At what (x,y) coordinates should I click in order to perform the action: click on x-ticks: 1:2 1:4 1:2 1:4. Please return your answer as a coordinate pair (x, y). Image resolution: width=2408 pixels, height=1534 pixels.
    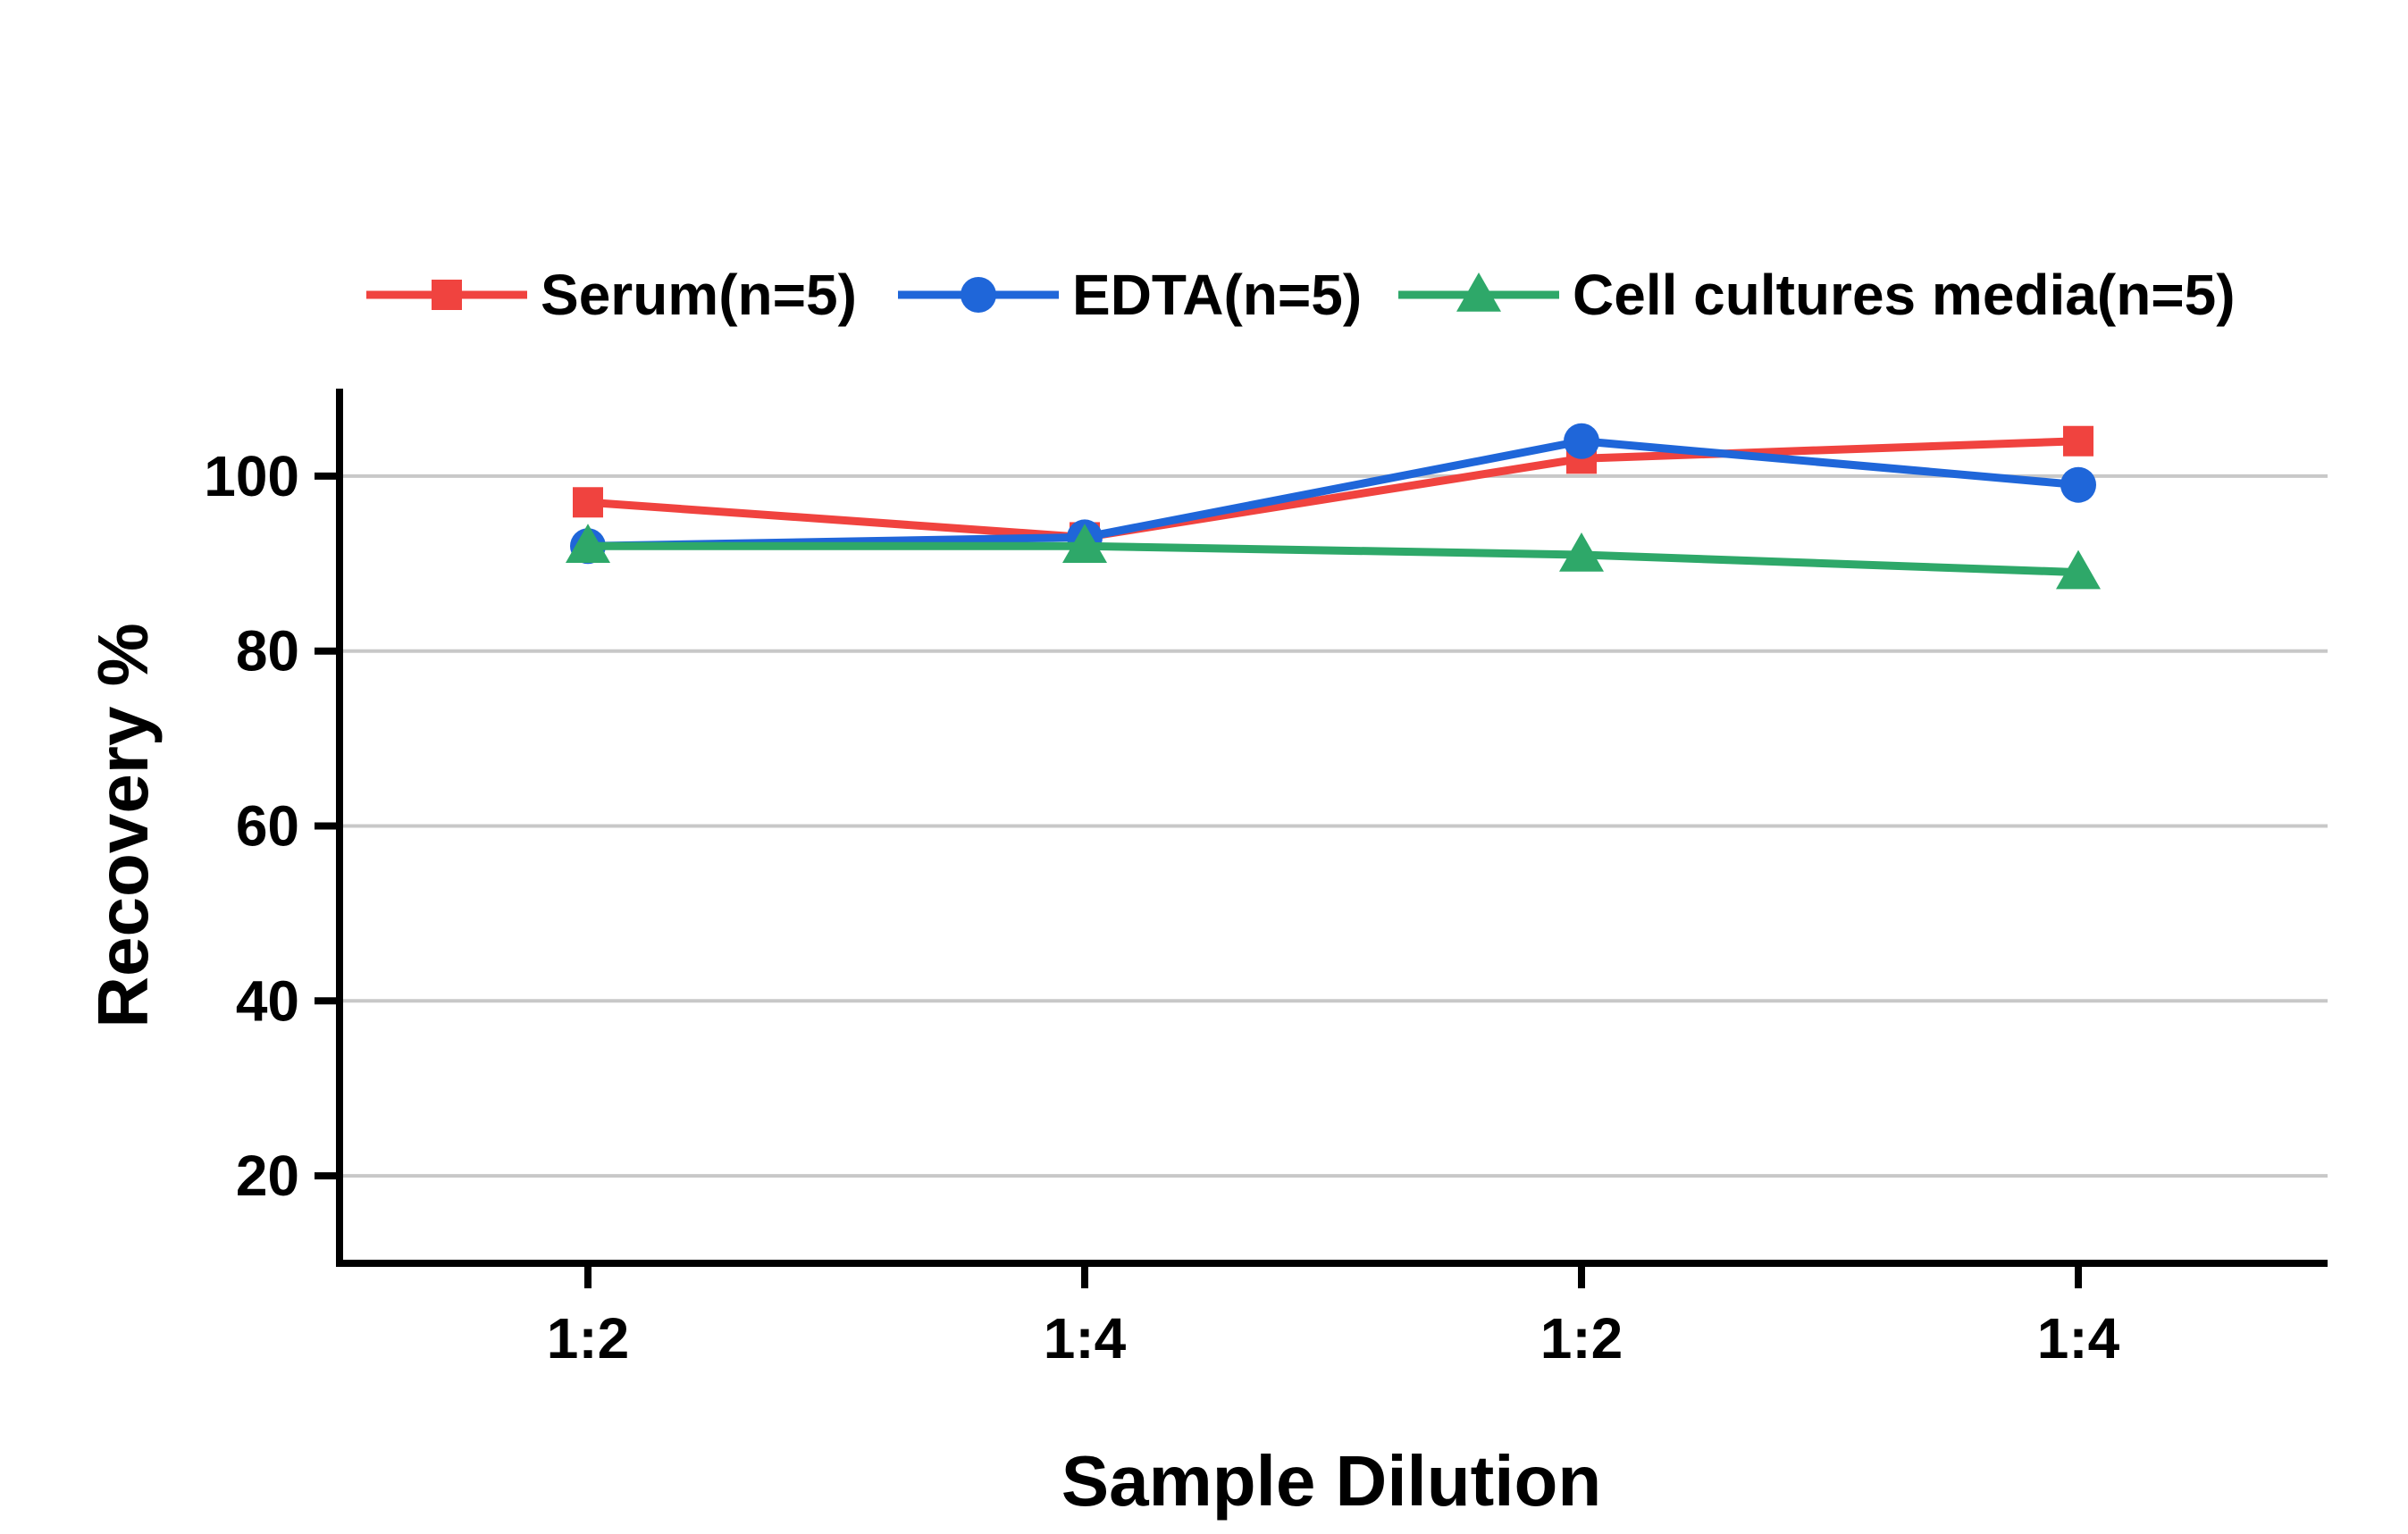
    Looking at the image, I should click on (1333, 1317).